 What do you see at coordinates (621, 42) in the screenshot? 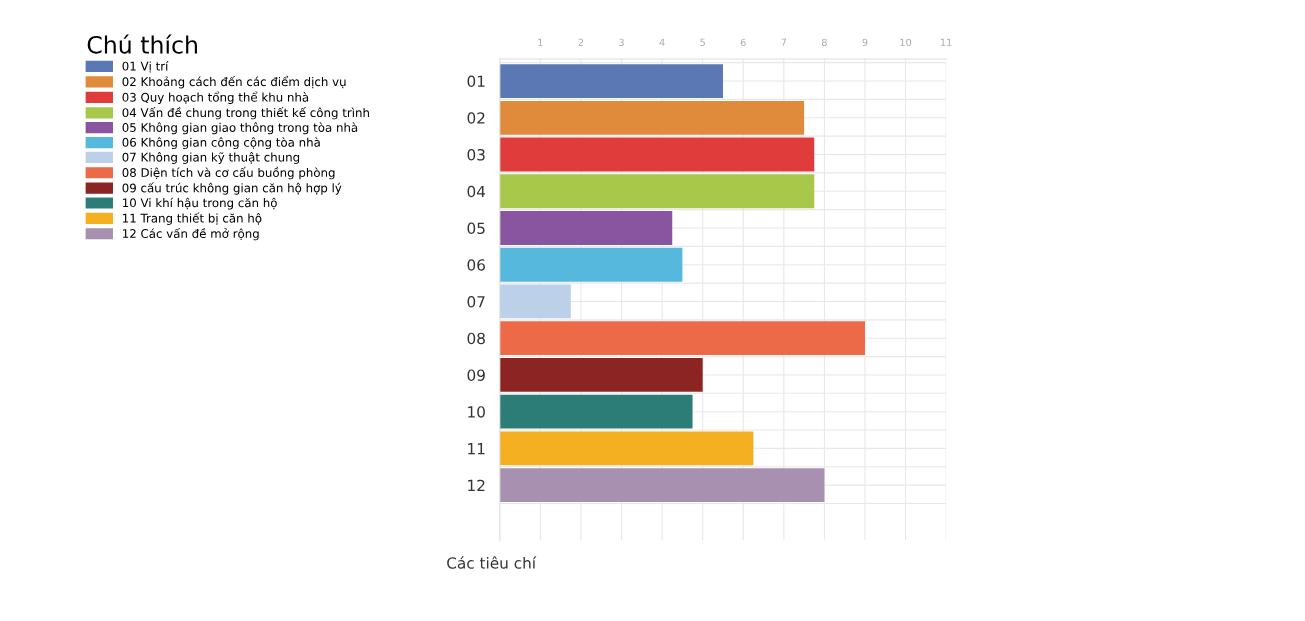
I see `x-tick-label: 3` at bounding box center [621, 42].